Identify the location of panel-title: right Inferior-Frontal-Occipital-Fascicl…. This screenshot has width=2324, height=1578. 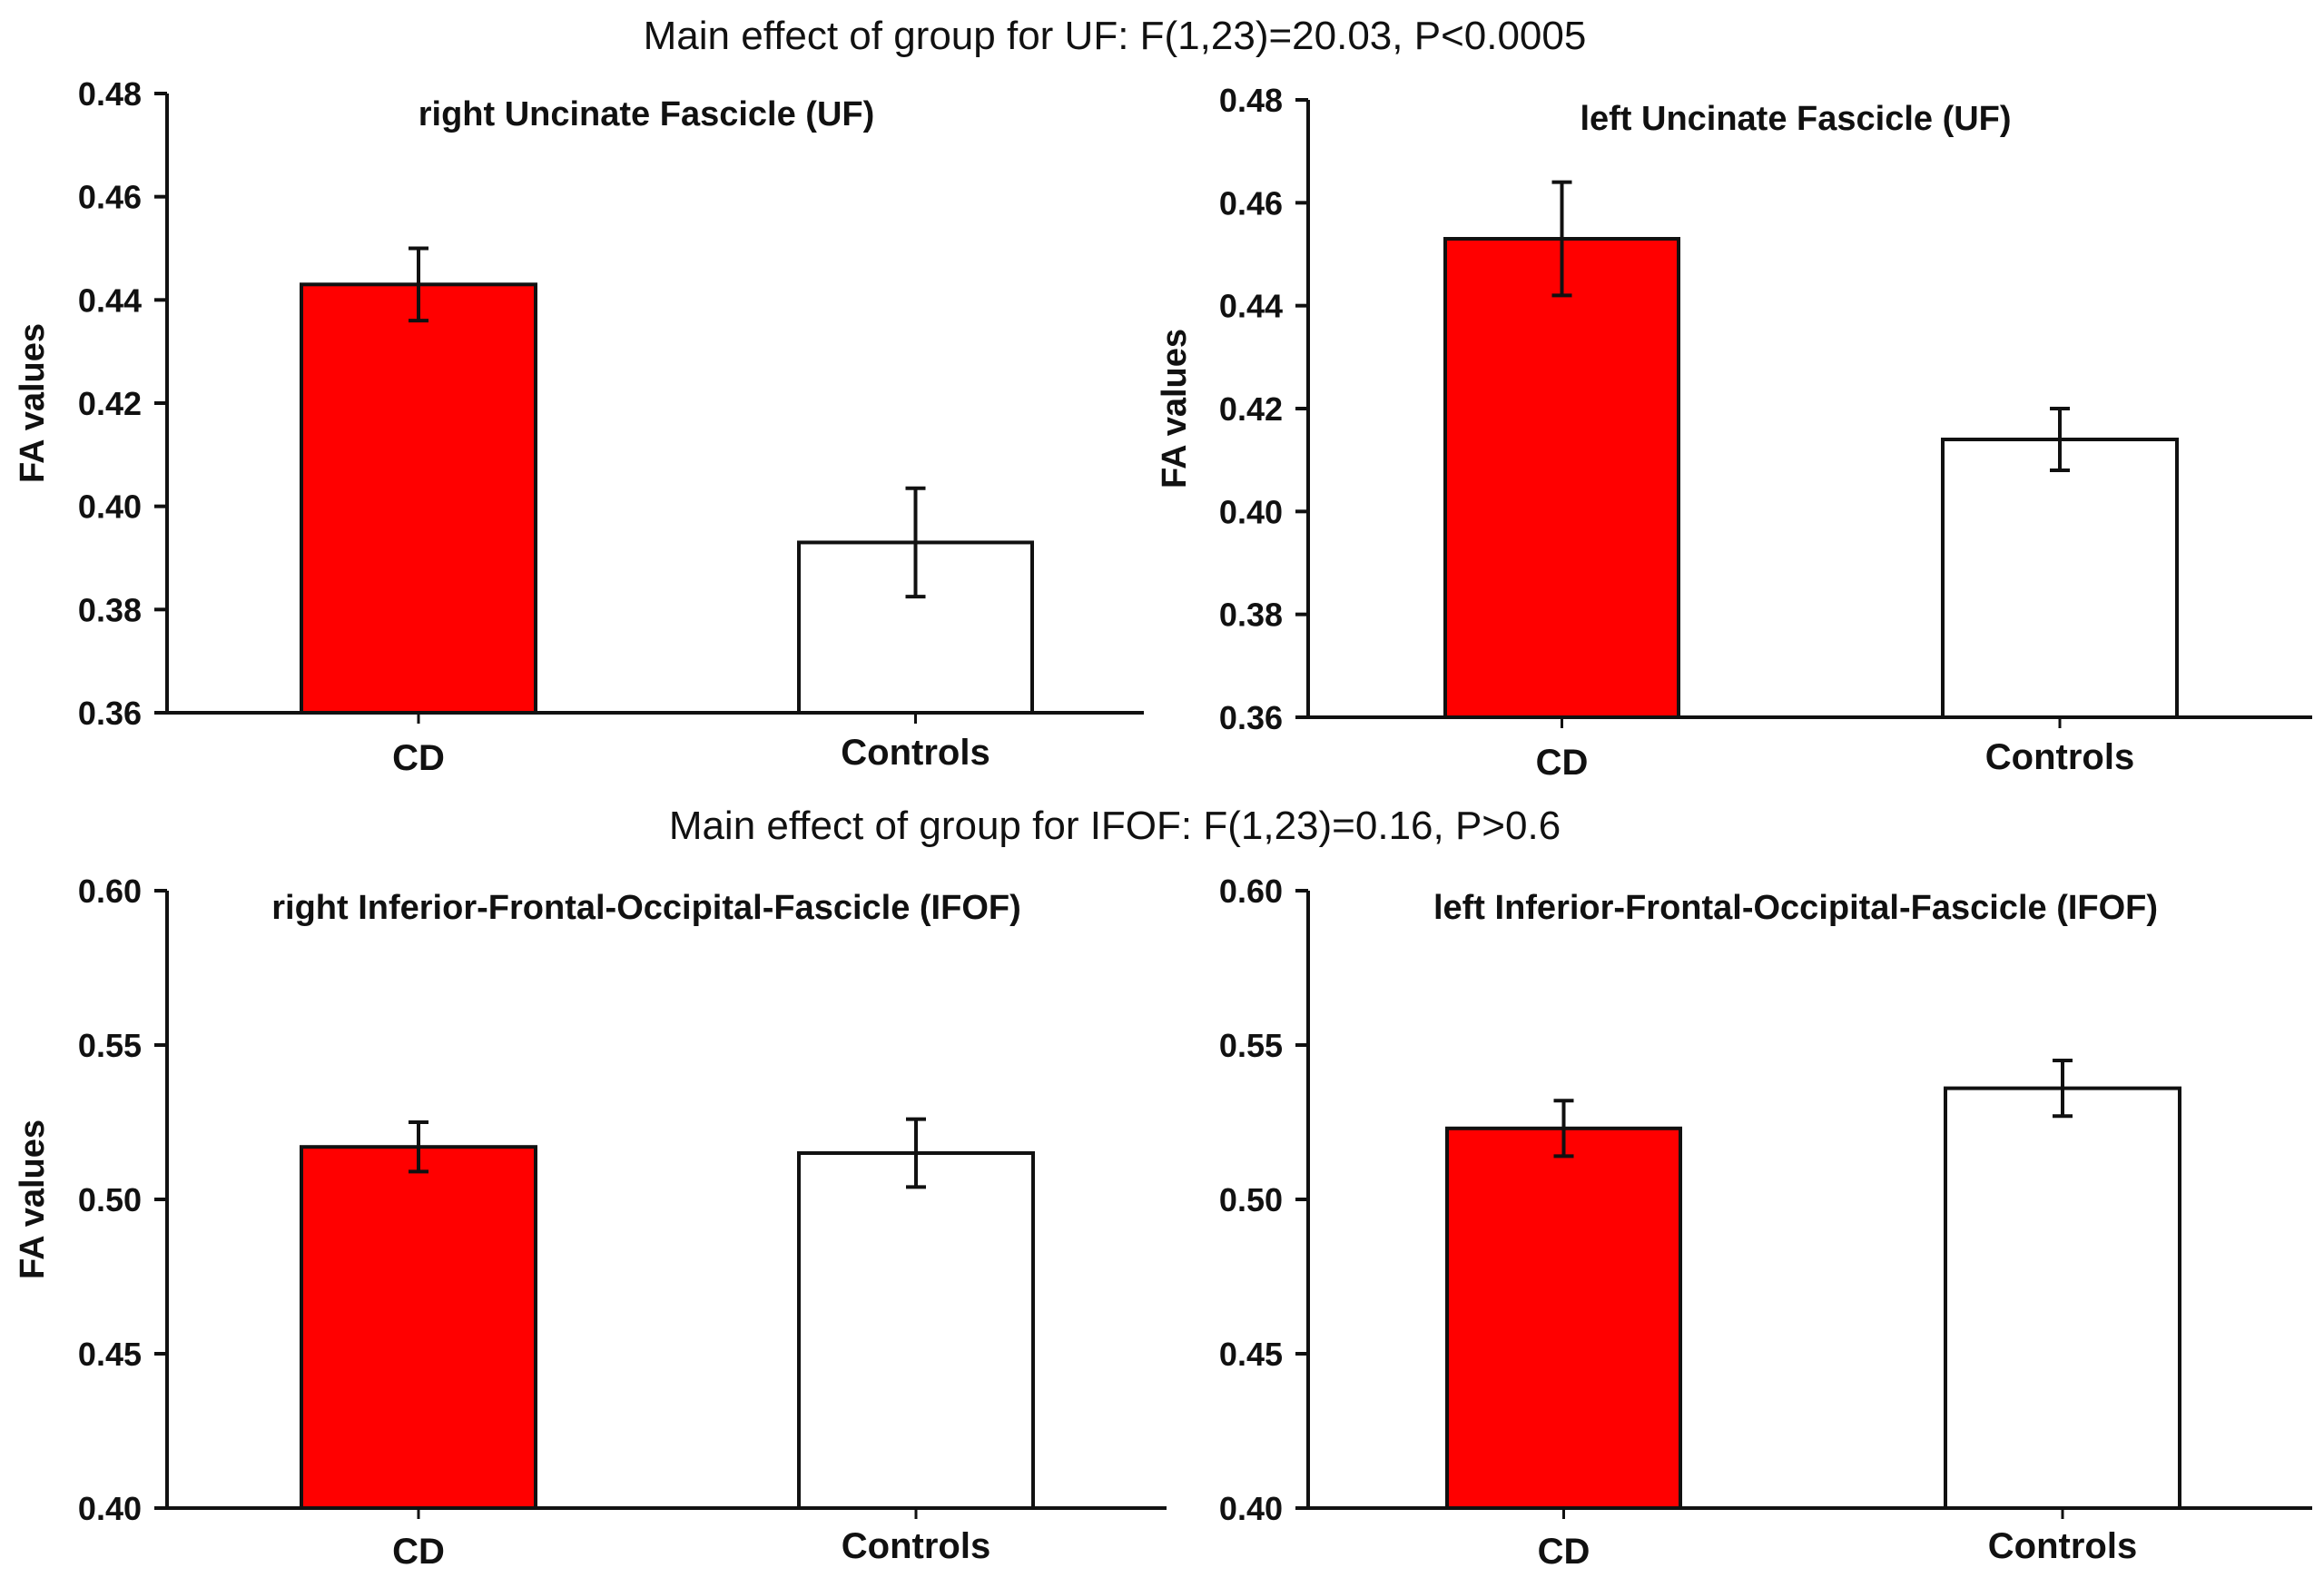
(646, 908).